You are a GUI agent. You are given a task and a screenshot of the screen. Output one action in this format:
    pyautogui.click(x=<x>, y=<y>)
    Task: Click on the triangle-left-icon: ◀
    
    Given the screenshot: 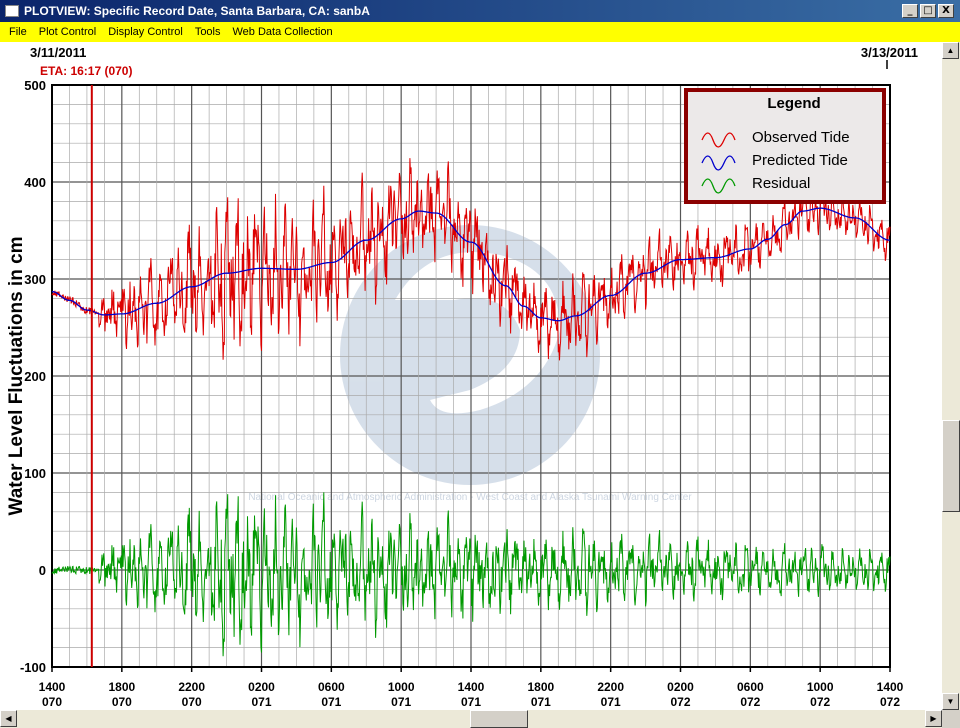 What is the action you would take?
    pyautogui.click(x=8, y=718)
    